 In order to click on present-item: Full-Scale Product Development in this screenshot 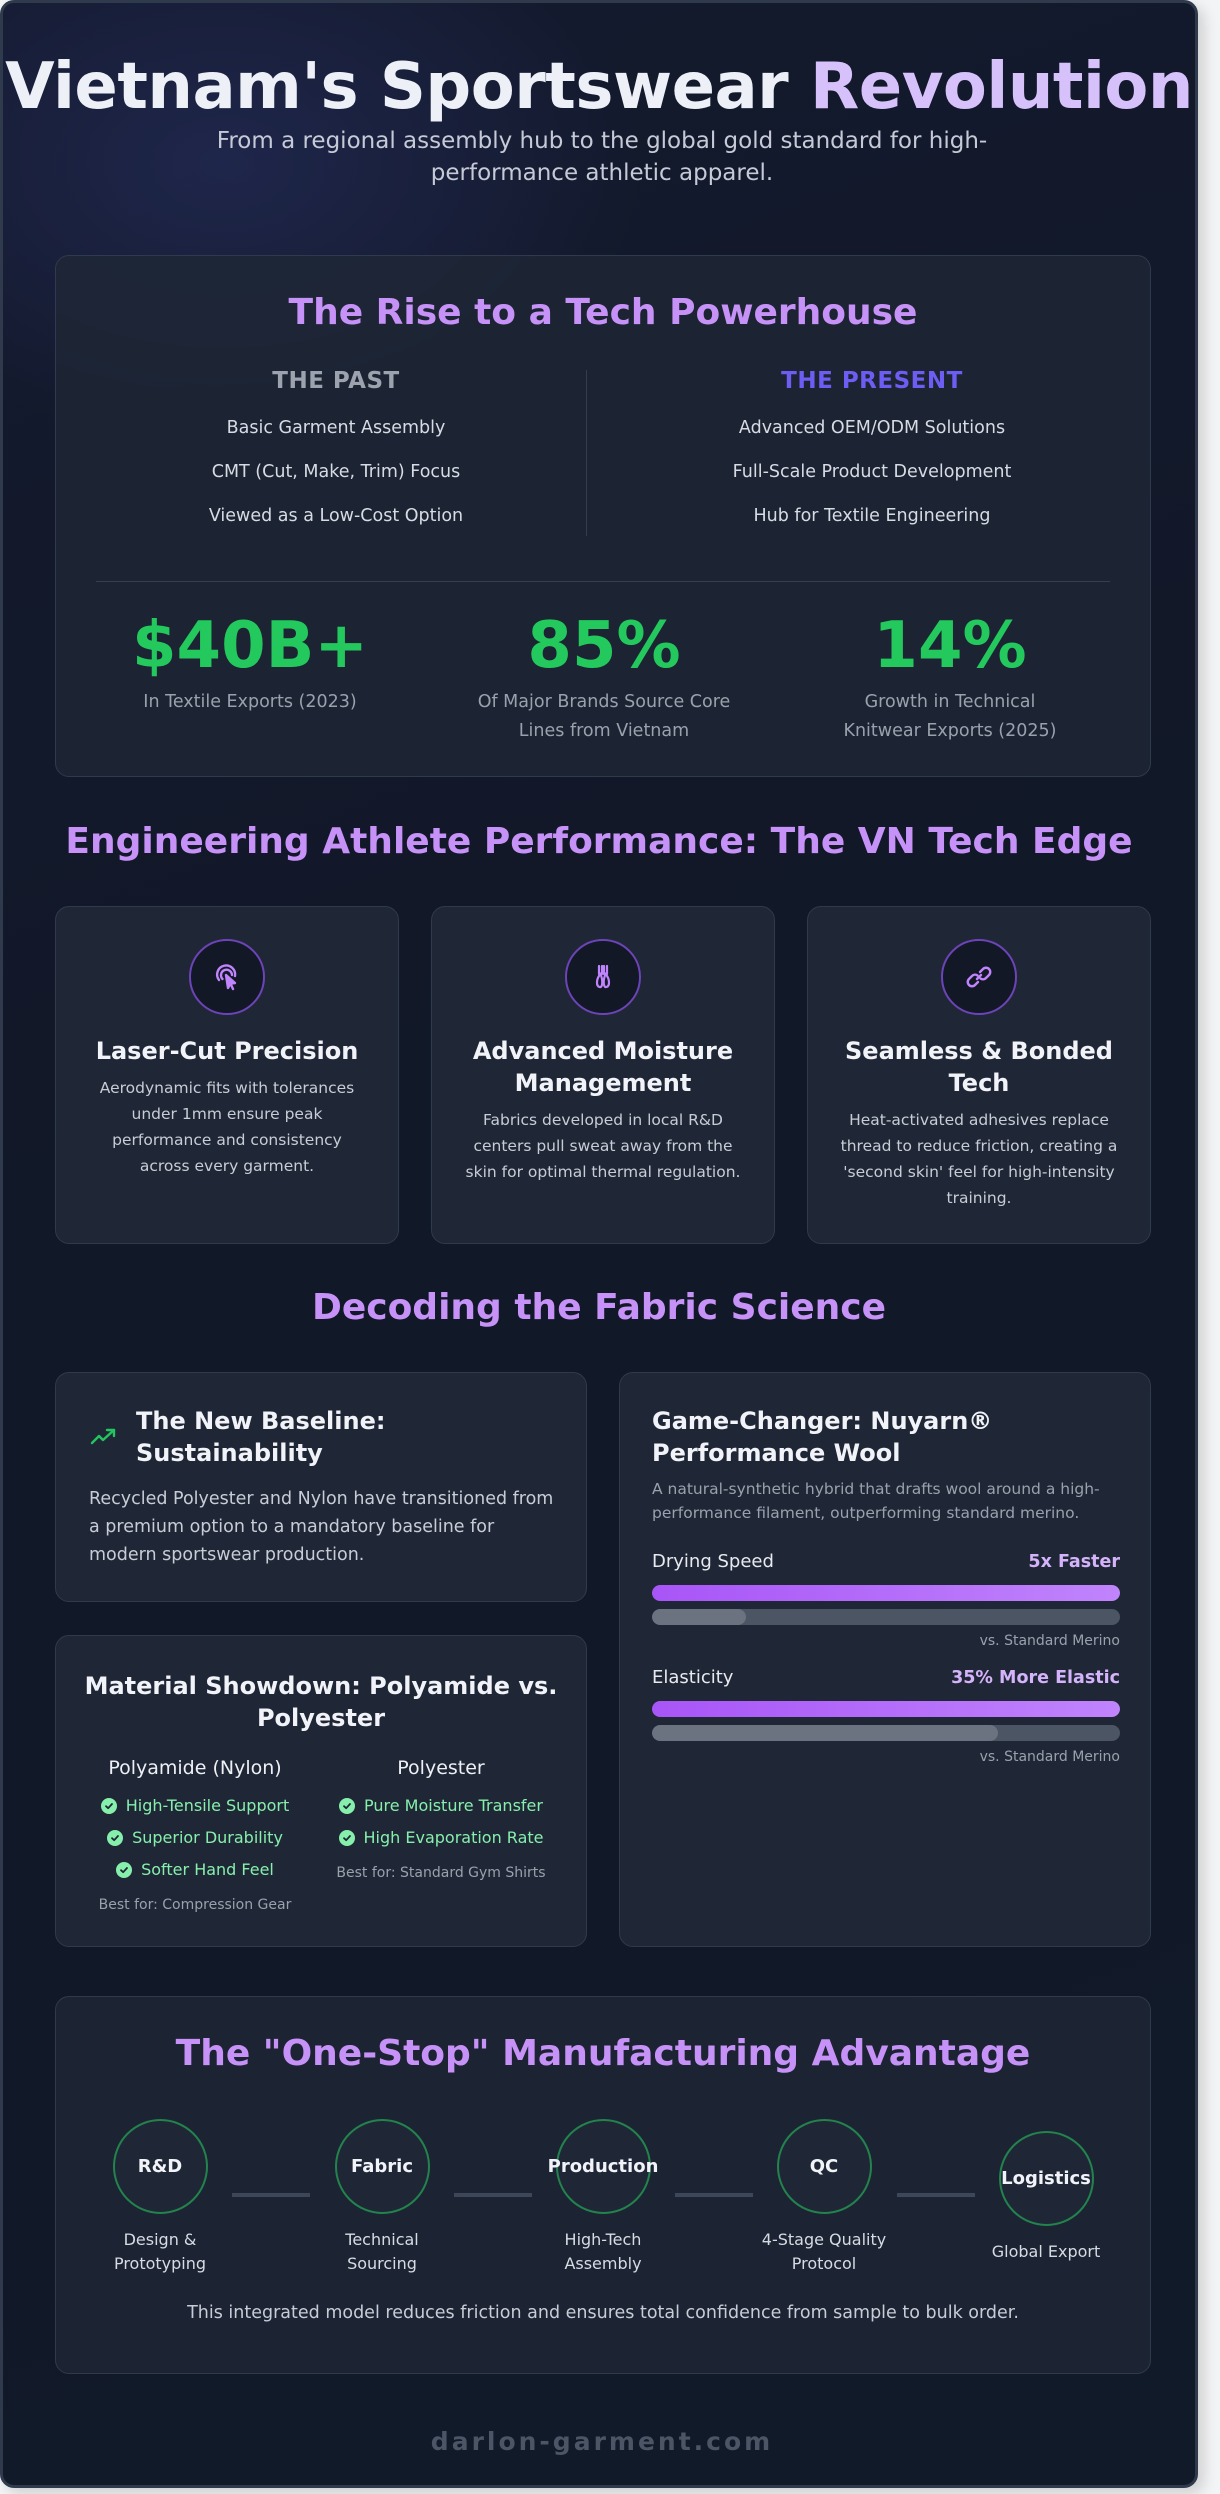, I will do `click(872, 472)`.